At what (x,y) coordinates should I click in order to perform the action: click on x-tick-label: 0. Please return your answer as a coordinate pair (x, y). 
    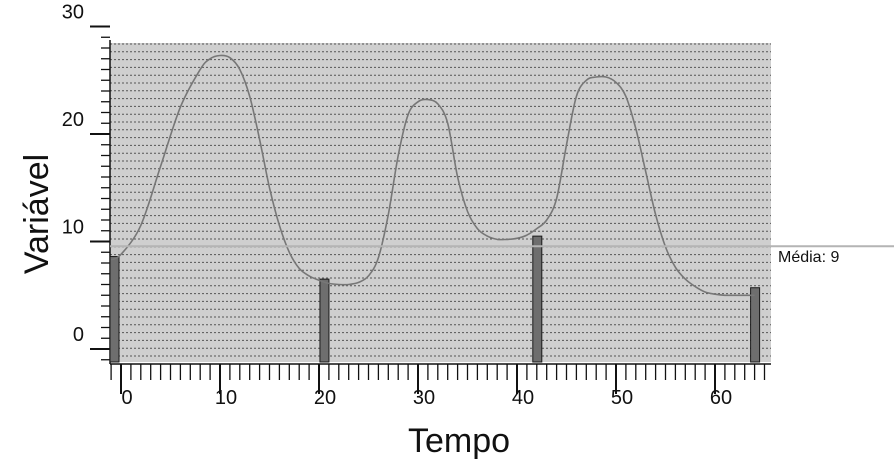
    Looking at the image, I should click on (126, 398).